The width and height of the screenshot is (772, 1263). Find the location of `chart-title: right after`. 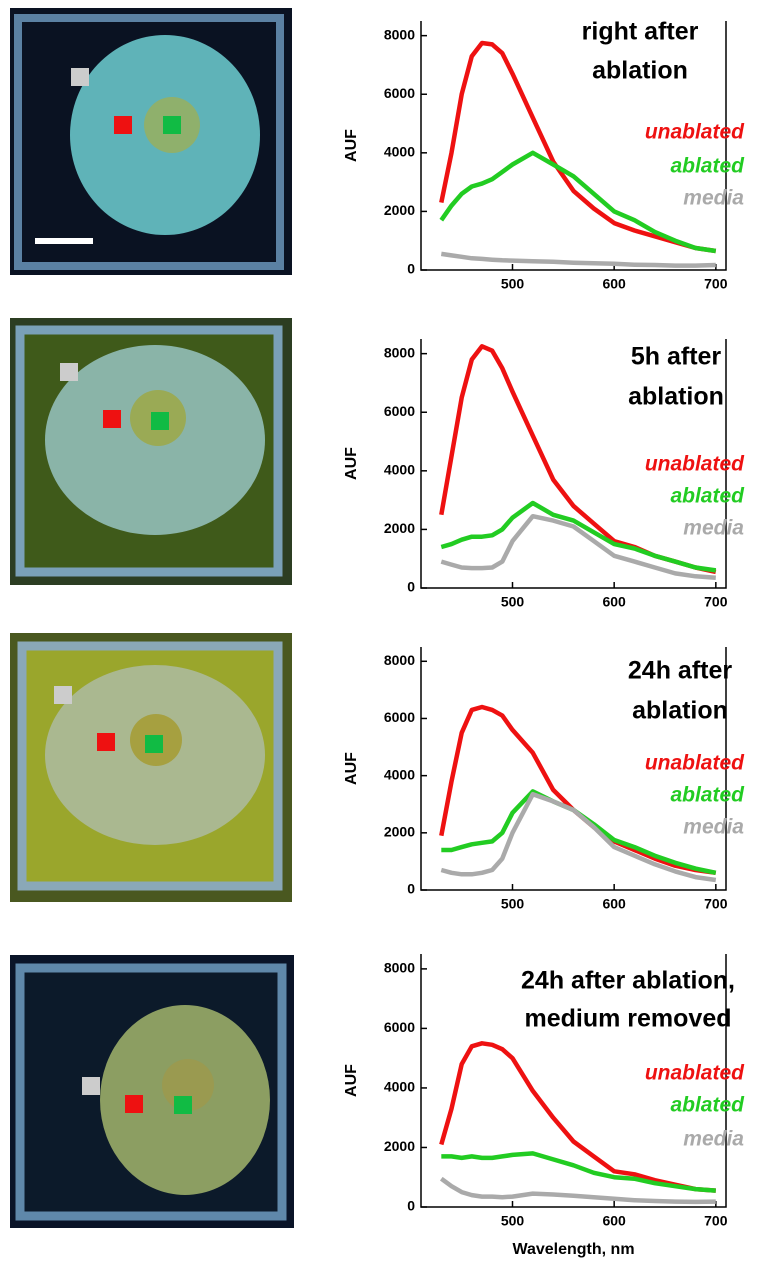

chart-title: right after is located at coordinates (640, 32).